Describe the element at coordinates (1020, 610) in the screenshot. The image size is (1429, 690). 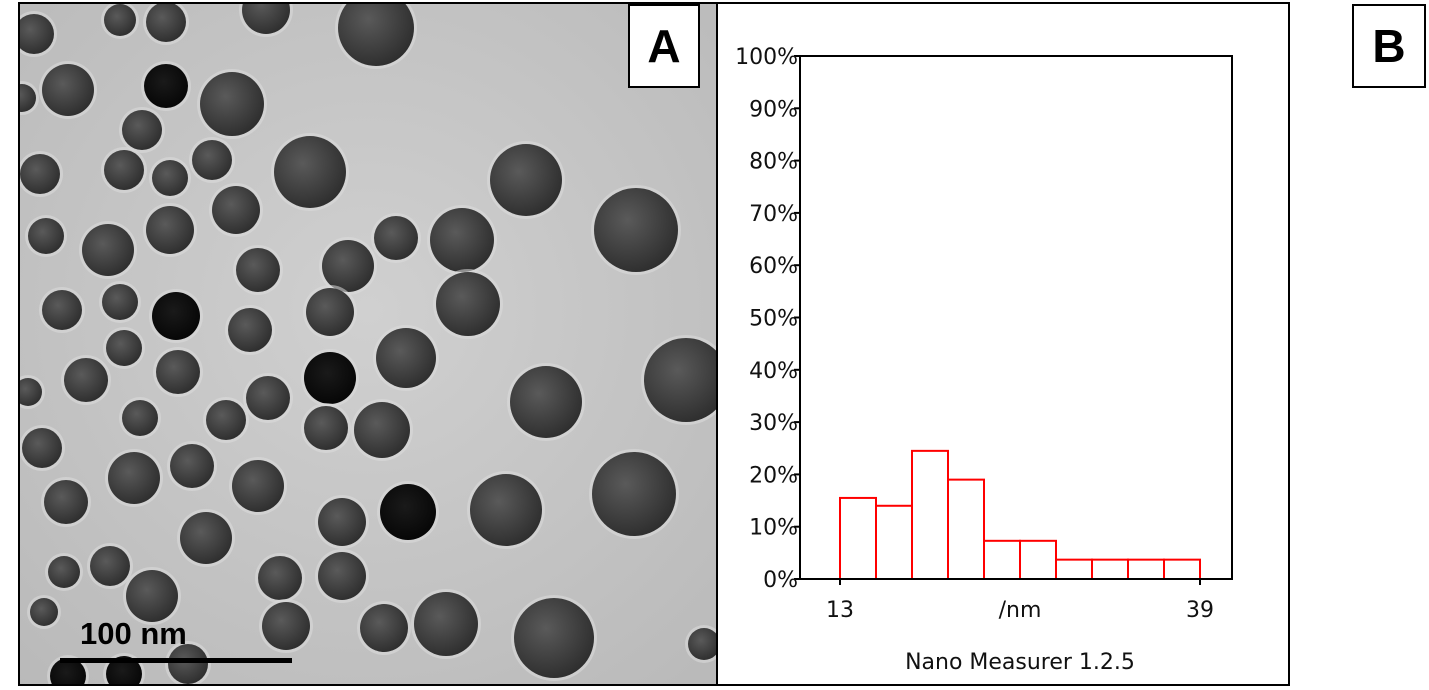
I see `x-axis-label: /nm` at that location.